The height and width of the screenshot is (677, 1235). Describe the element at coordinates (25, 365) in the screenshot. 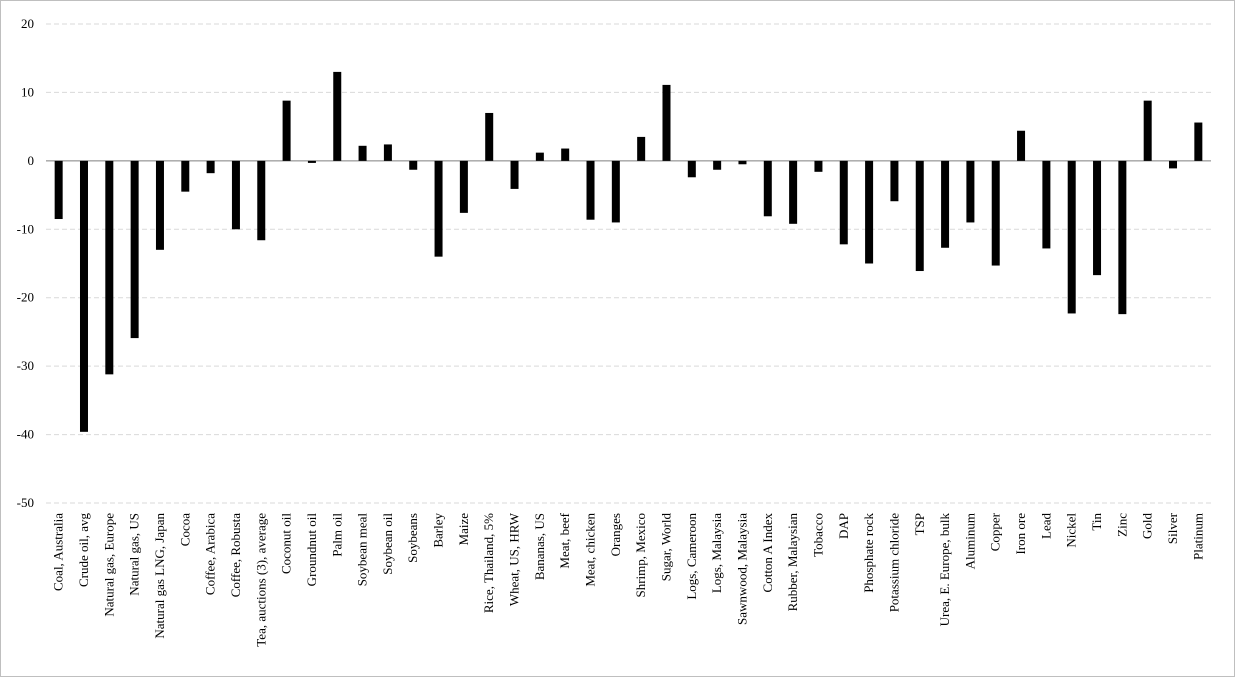

I see `y-tick-label: -30` at that location.